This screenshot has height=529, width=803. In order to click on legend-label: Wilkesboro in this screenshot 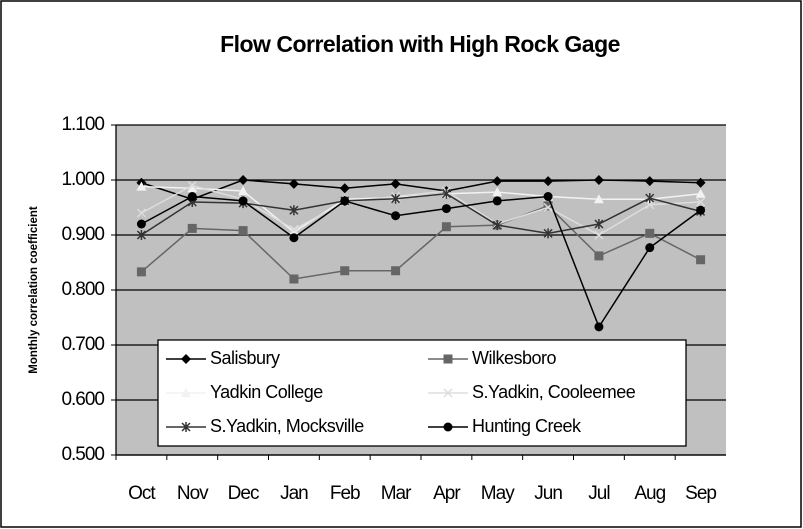, I will do `click(514, 358)`.